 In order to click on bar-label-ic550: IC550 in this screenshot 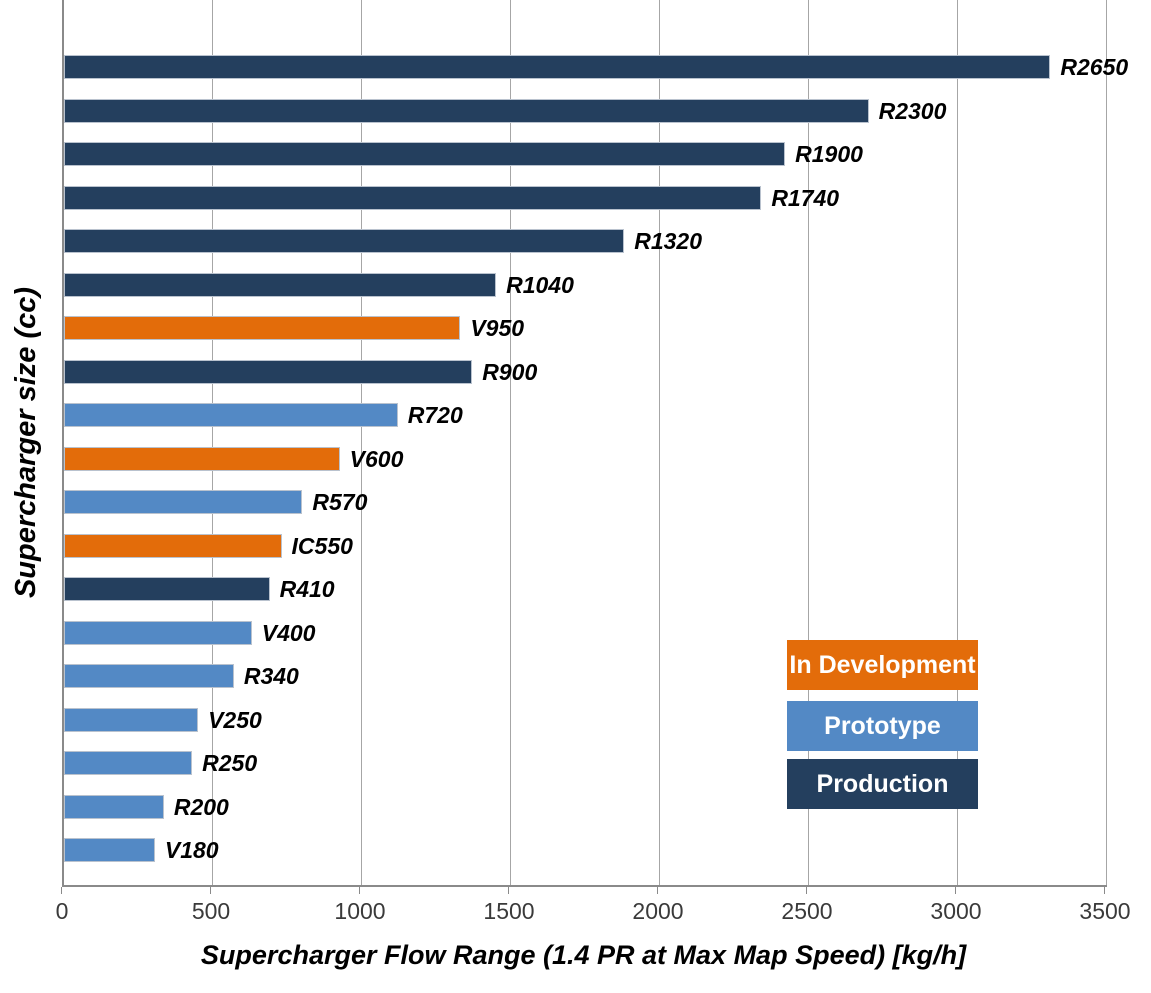, I will do `click(322, 546)`.